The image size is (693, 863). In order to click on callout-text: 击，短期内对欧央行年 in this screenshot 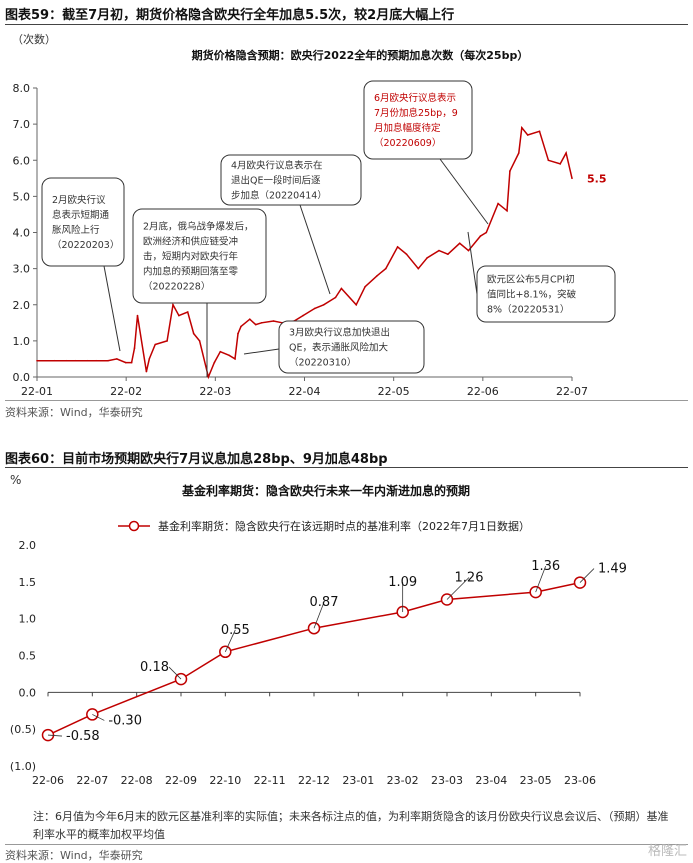, I will do `click(191, 257)`.